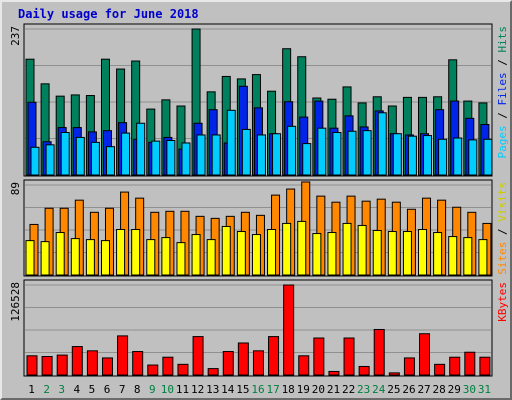 This screenshot has height=400, width=512. What do you see at coordinates (502, 202) in the screenshot?
I see `middle-legend-part: Visits` at bounding box center [502, 202].